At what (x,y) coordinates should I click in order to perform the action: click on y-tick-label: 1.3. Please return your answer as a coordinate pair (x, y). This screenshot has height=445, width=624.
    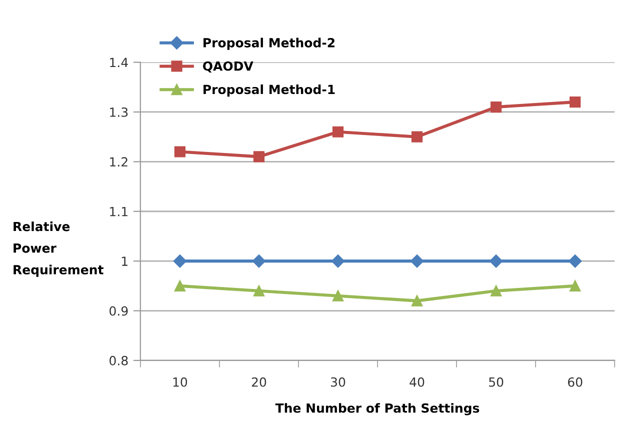
    Looking at the image, I should click on (119, 112).